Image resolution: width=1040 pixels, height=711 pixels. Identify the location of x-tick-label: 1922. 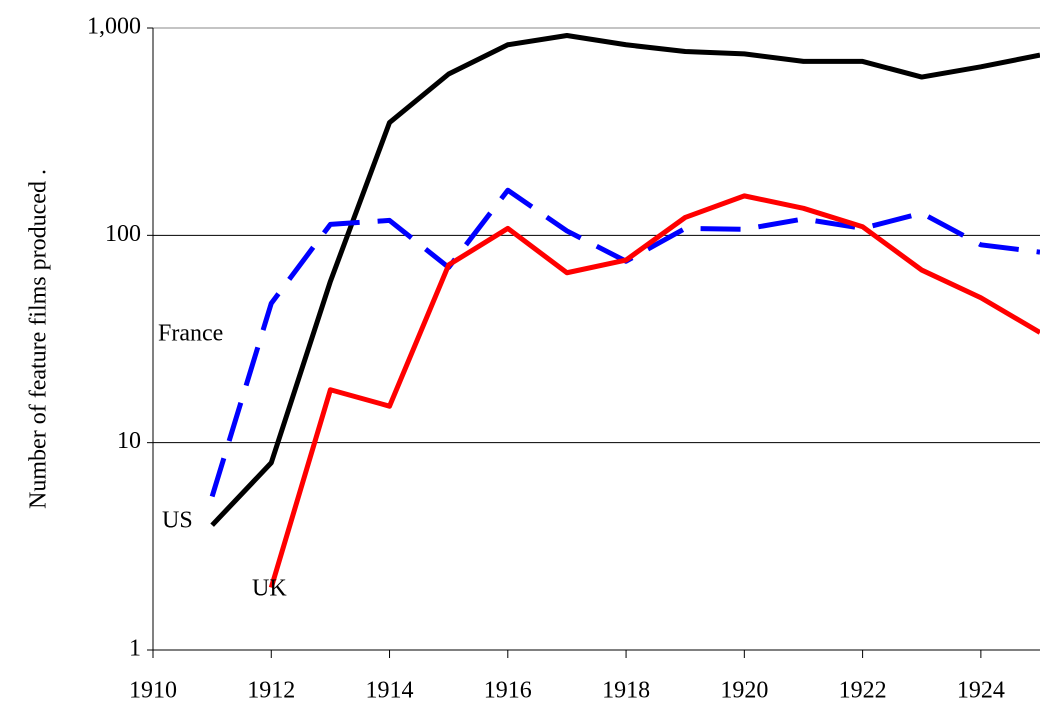
(863, 691).